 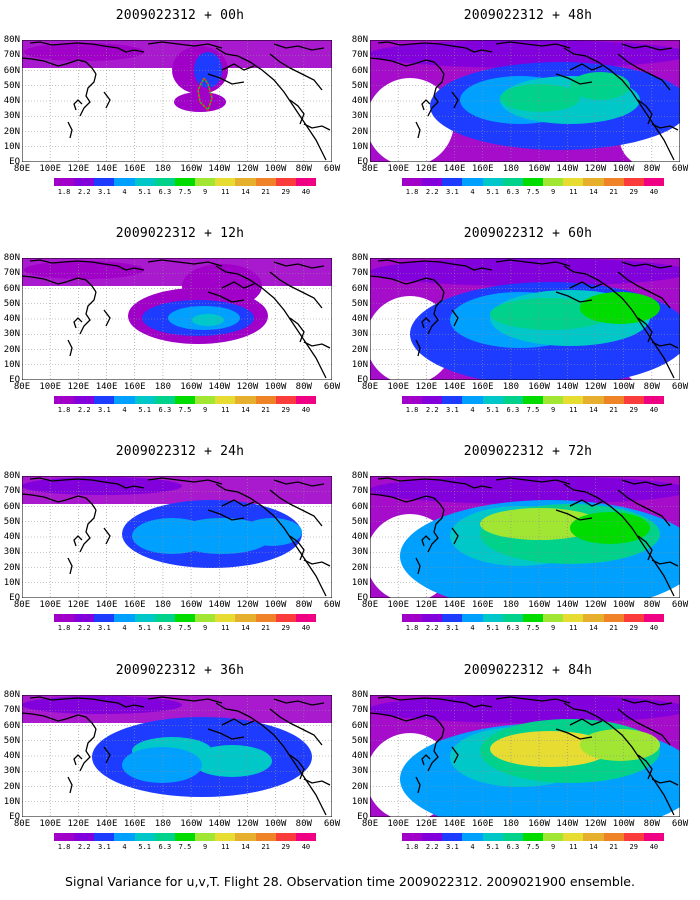 I want to click on latitude-label: 10N, so click(x=11, y=582).